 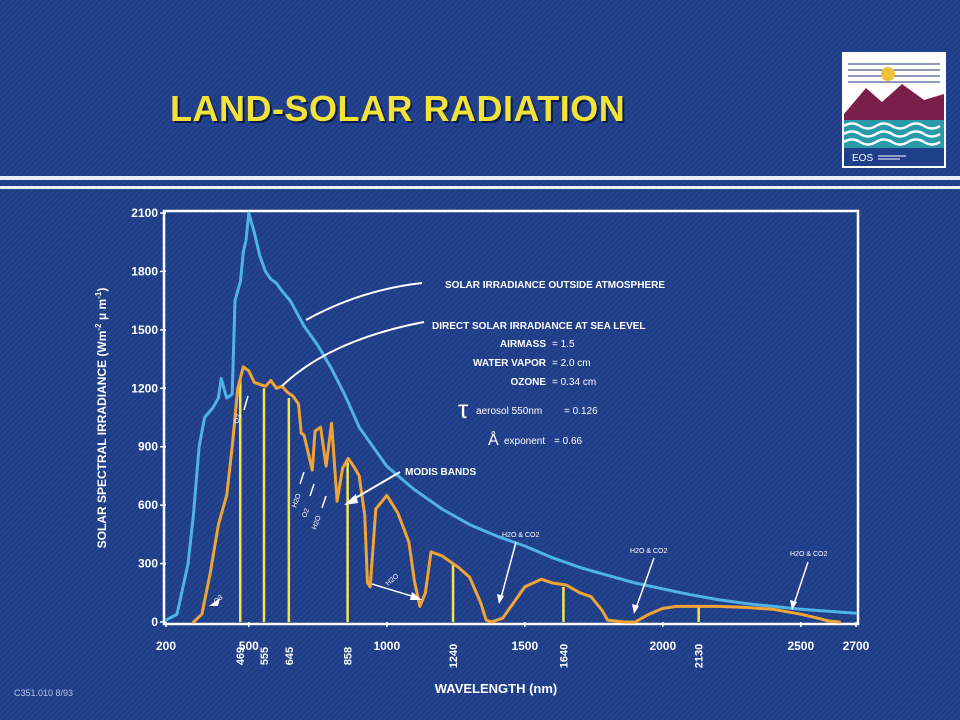 I want to click on condition-water-vapor-value: = 2.0 cm, so click(x=571, y=363).